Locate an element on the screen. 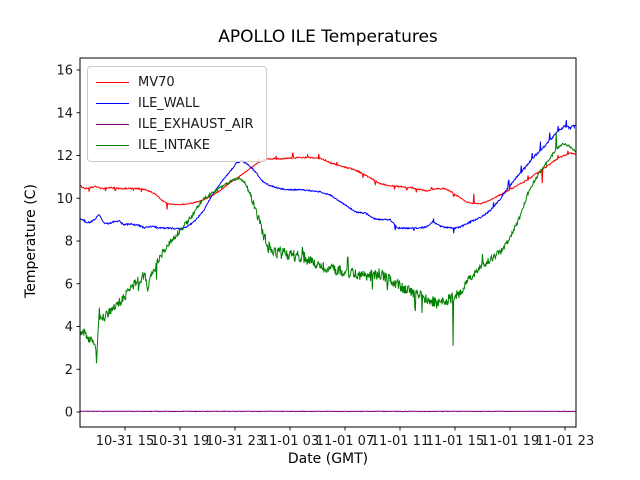  y-tick-label: 16 is located at coordinates (64, 71).